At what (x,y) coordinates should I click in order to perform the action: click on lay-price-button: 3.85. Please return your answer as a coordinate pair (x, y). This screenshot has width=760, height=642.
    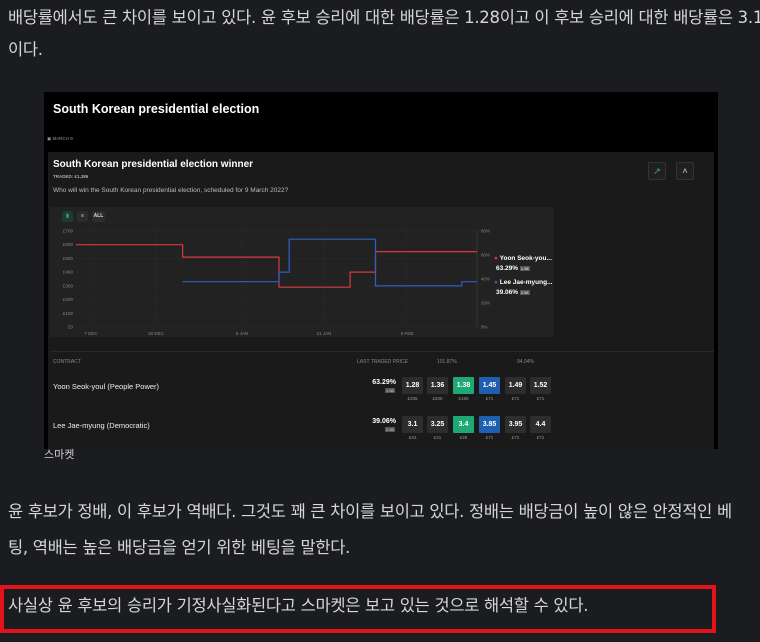
    Looking at the image, I should click on (489, 424).